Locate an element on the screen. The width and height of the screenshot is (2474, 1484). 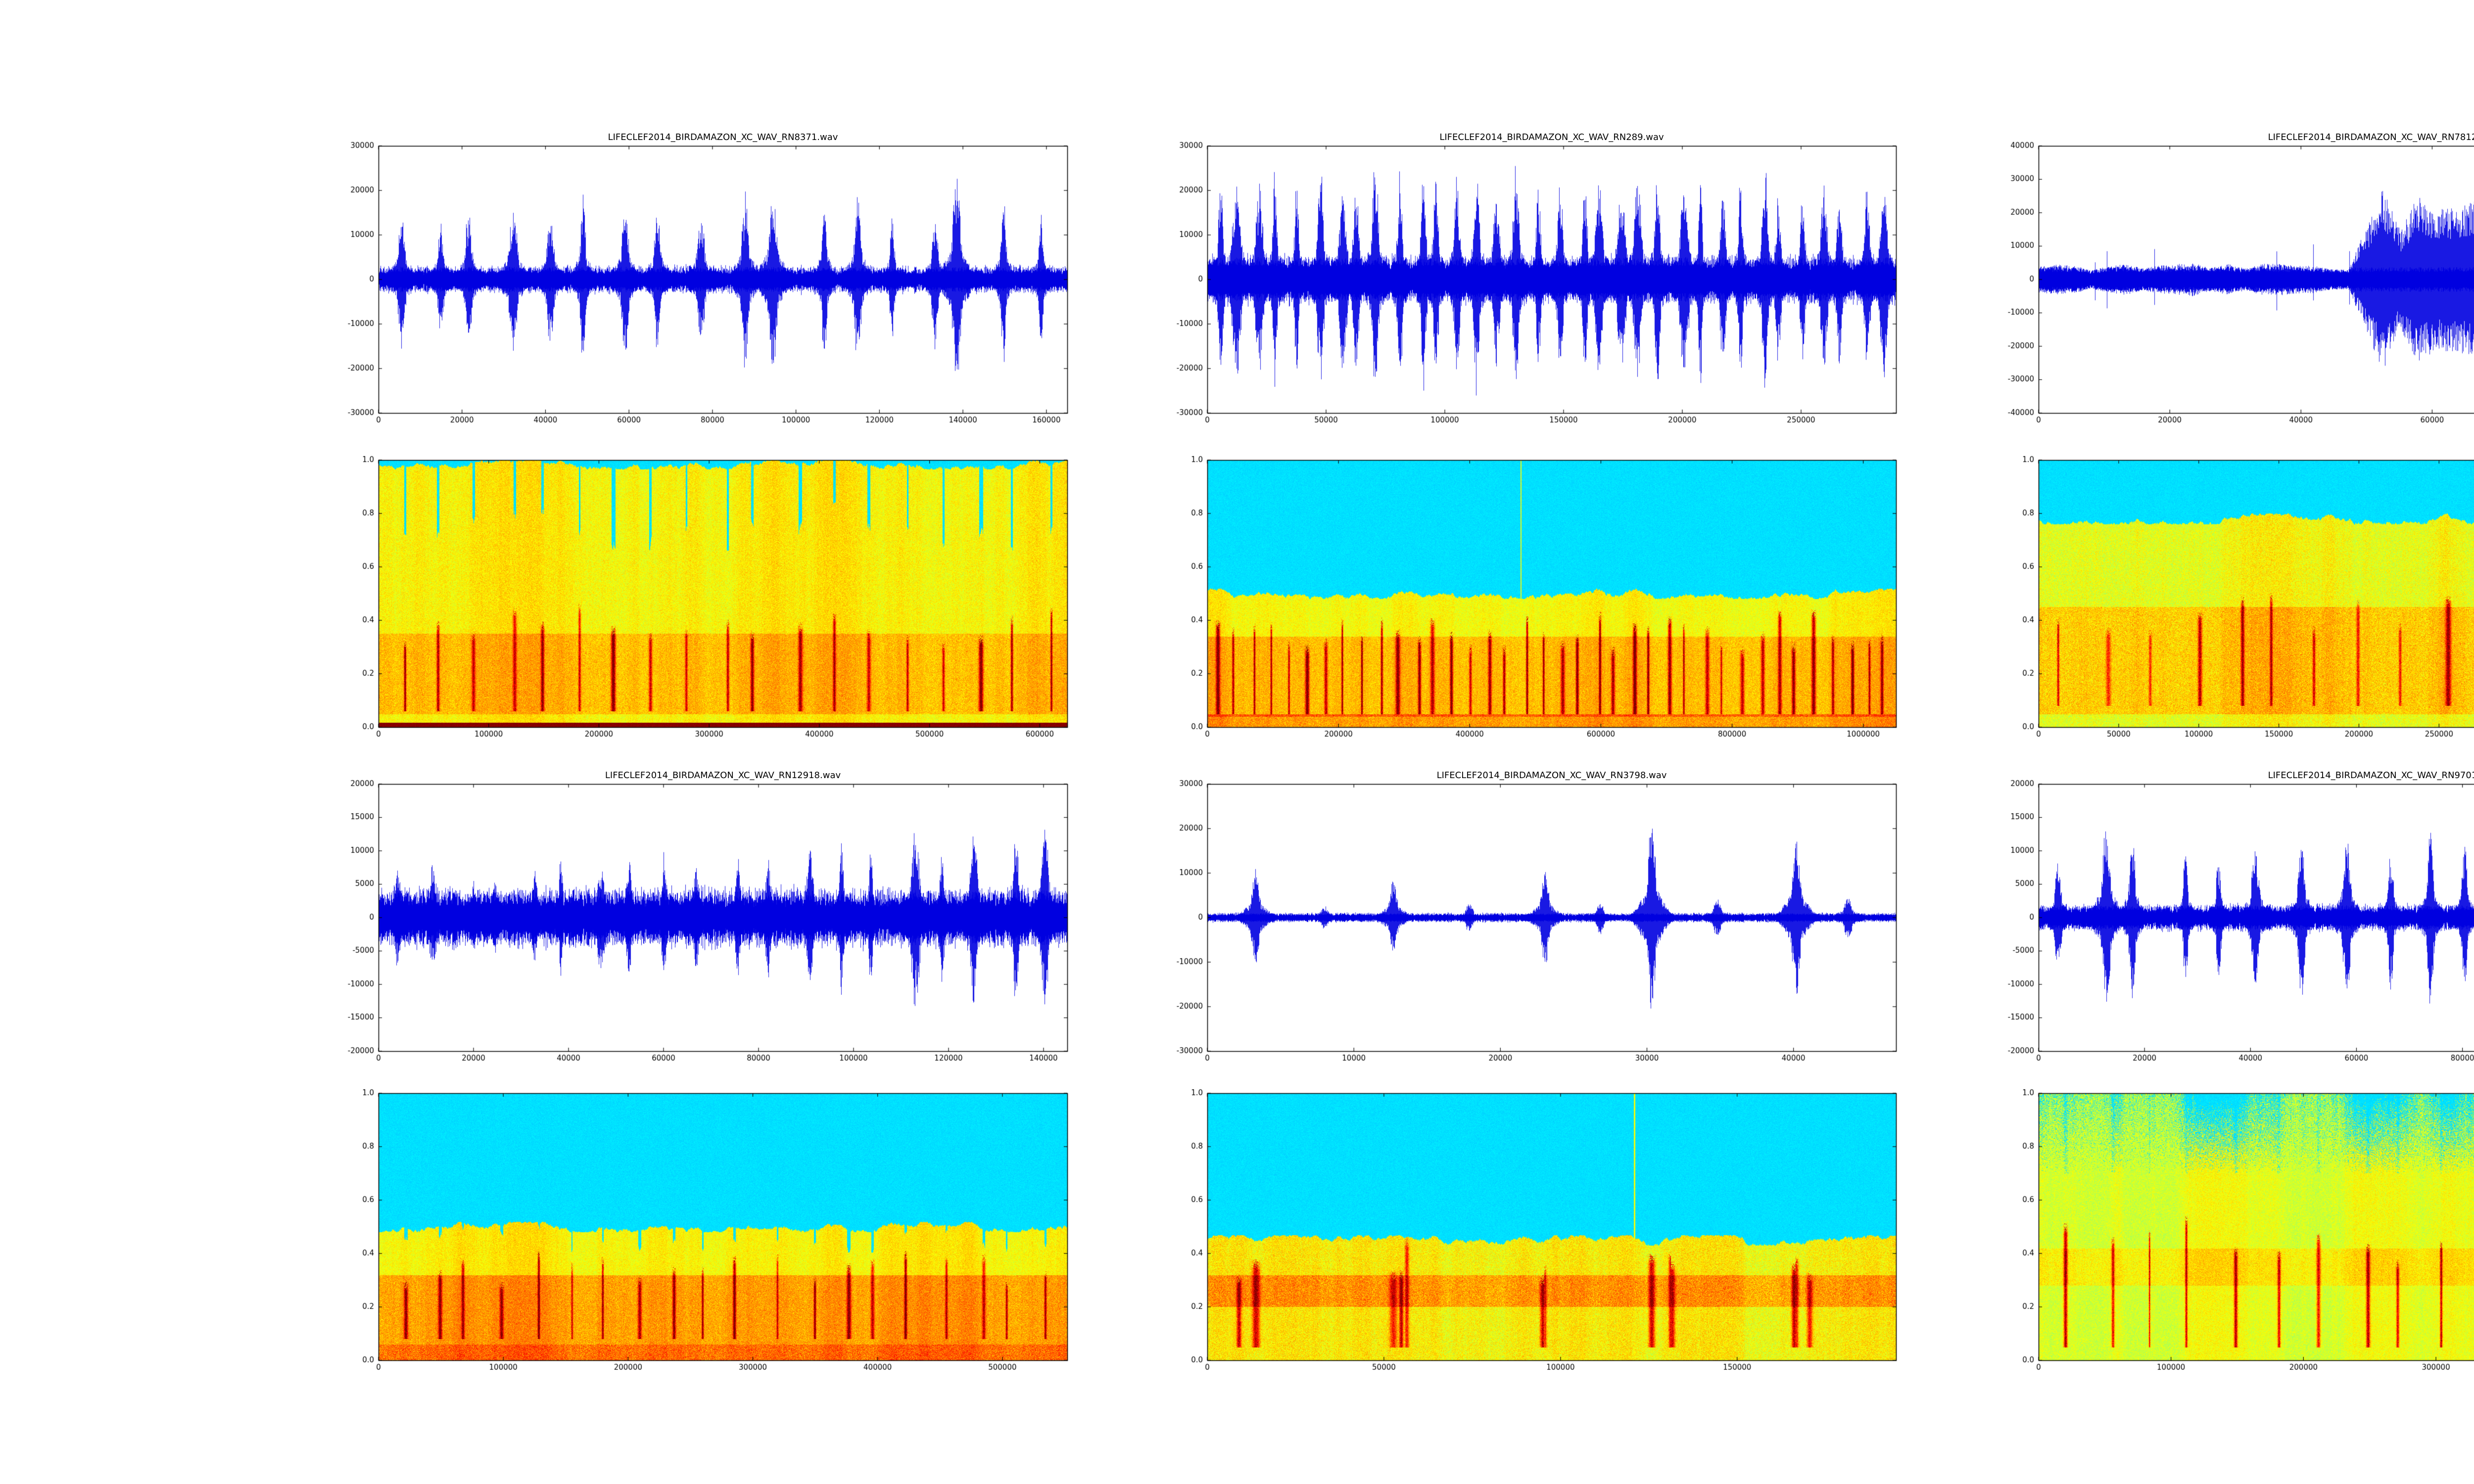
subplot-spectrogram-rn7812 is located at coordinates (2224, 598).